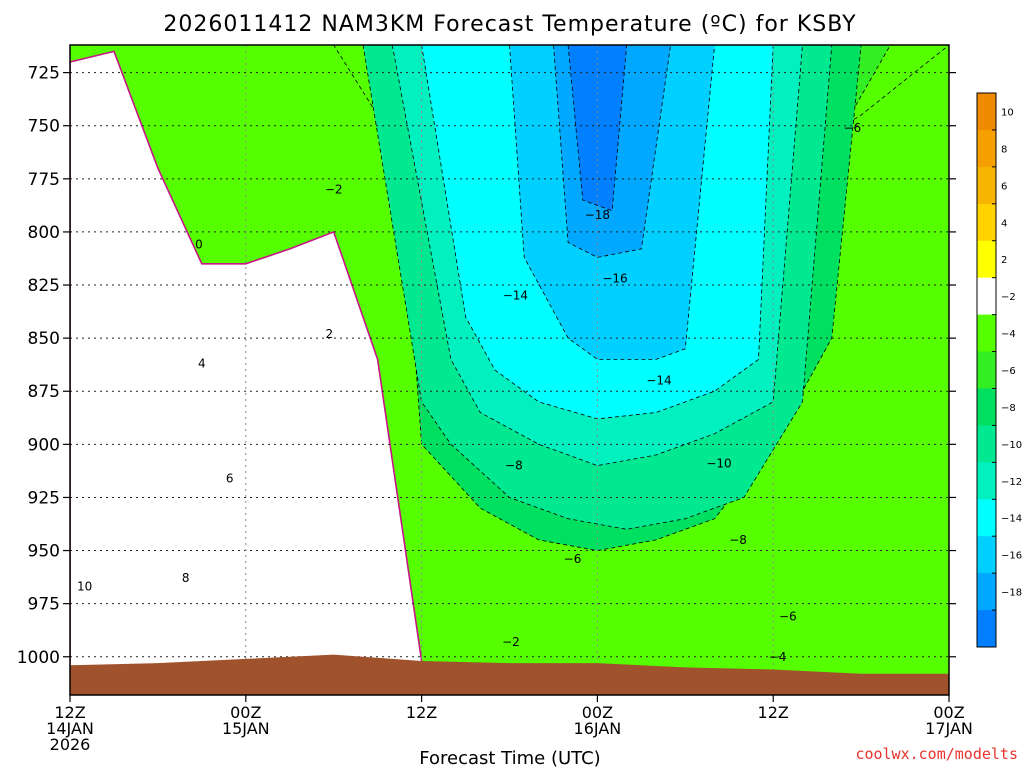 The height and width of the screenshot is (768, 1024). Describe the element at coordinates (44, 445) in the screenshot. I see `y-tick-label: 900` at that location.